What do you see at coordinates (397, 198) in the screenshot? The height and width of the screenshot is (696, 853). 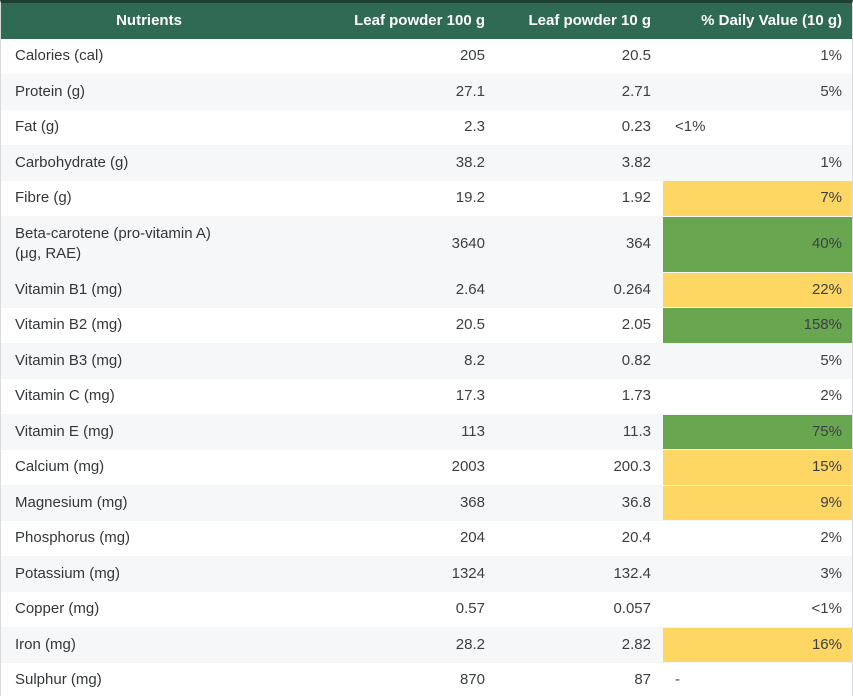 I see `value-100g-cell: 19.2` at bounding box center [397, 198].